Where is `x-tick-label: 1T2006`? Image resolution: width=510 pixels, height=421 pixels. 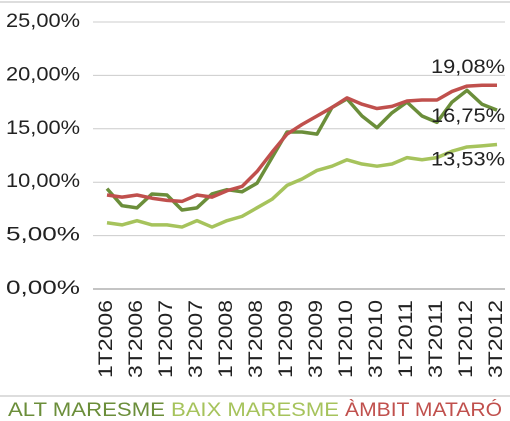 x-tick-label: 1T2006 is located at coordinates (106, 339).